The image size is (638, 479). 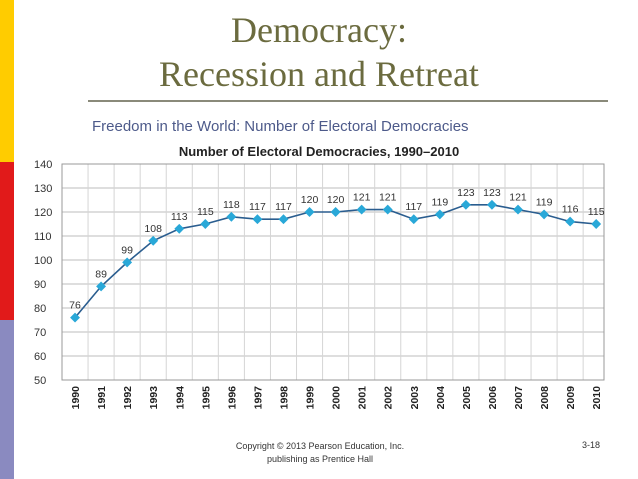 I want to click on y-tick-label: 60, so click(x=40, y=357).